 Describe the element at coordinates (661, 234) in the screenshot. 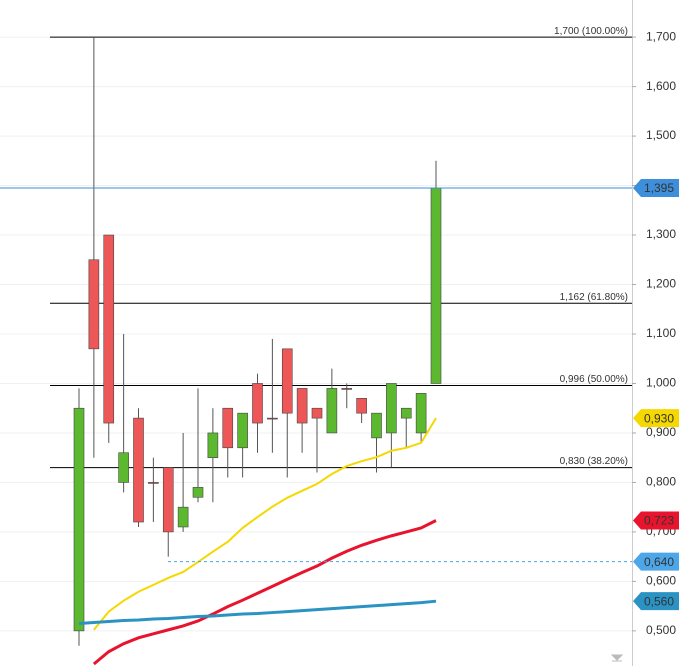

I see `y-tick-label: 1,300` at that location.